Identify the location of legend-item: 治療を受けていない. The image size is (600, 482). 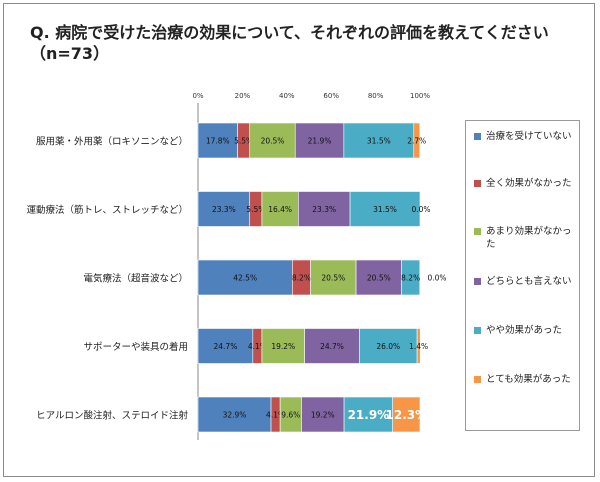
(526, 136).